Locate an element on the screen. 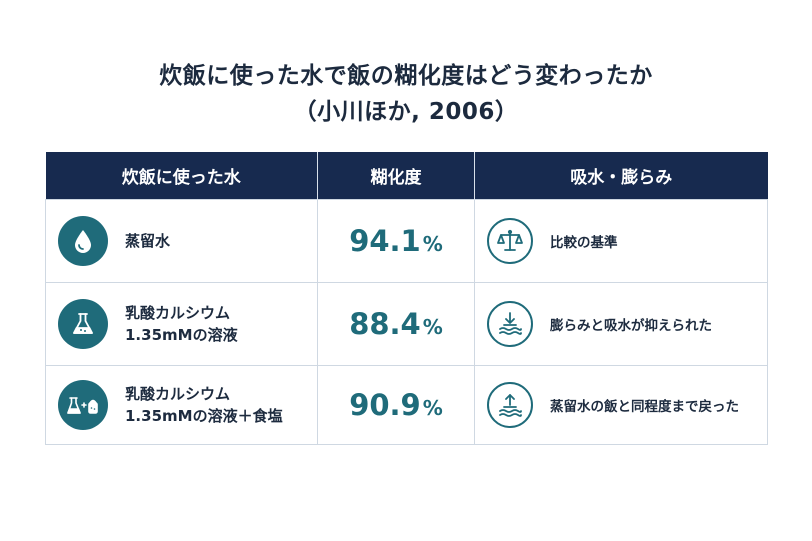 Image resolution: width=812 pixels, height=541 pixels. condition-label-line1: 蒸留水 is located at coordinates (148, 241).